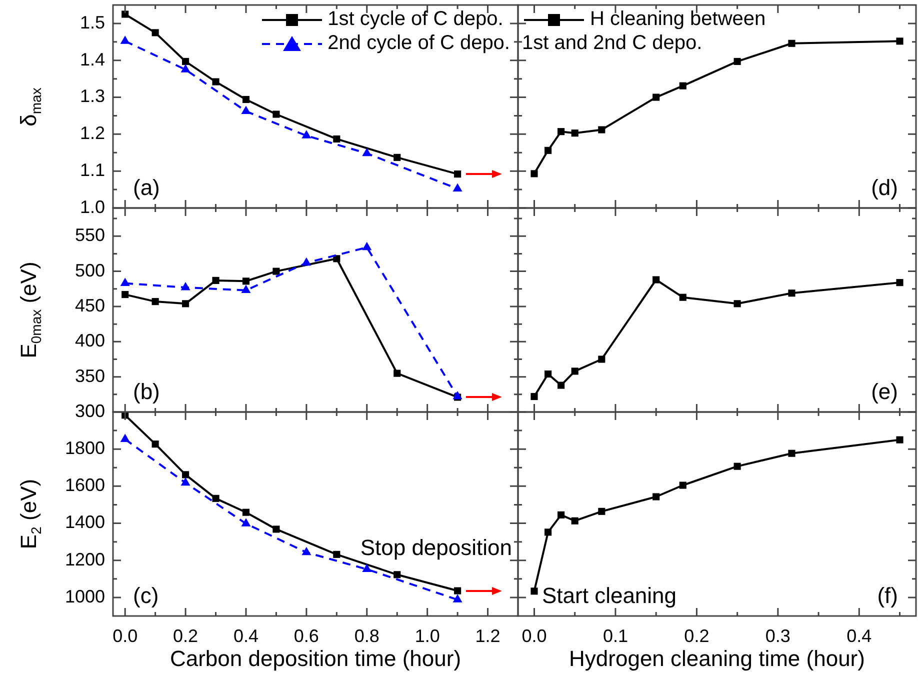 The height and width of the screenshot is (691, 918). Describe the element at coordinates (84, 522) in the screenshot. I see `y-tick-label: 1400` at that location.